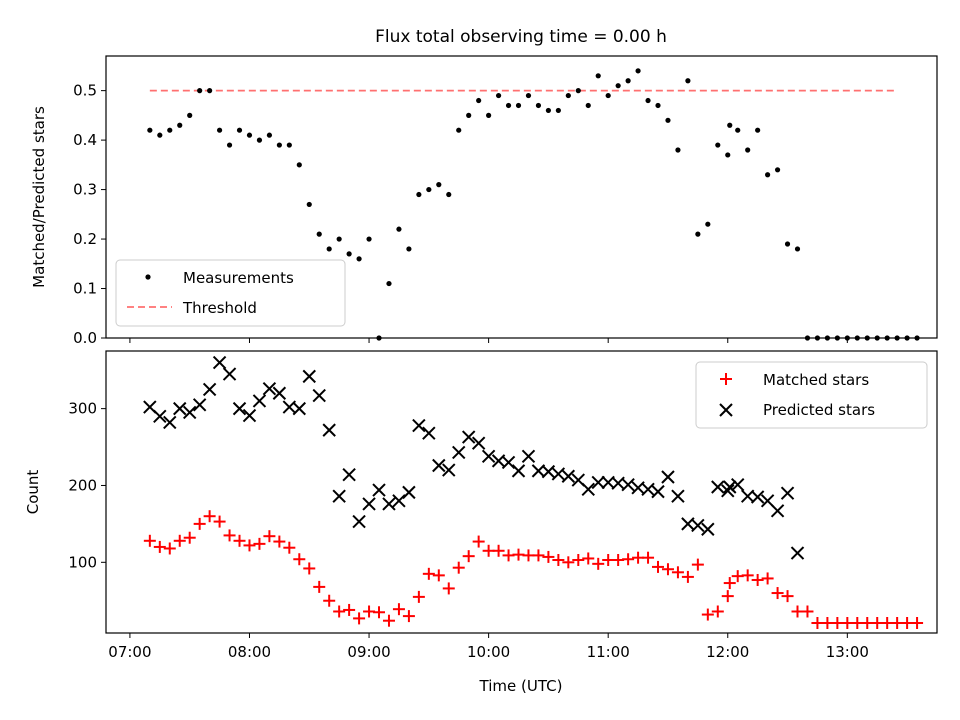 The height and width of the screenshot is (720, 960). Describe the element at coordinates (726, 379) in the screenshot. I see `matched-legend-marker` at that location.